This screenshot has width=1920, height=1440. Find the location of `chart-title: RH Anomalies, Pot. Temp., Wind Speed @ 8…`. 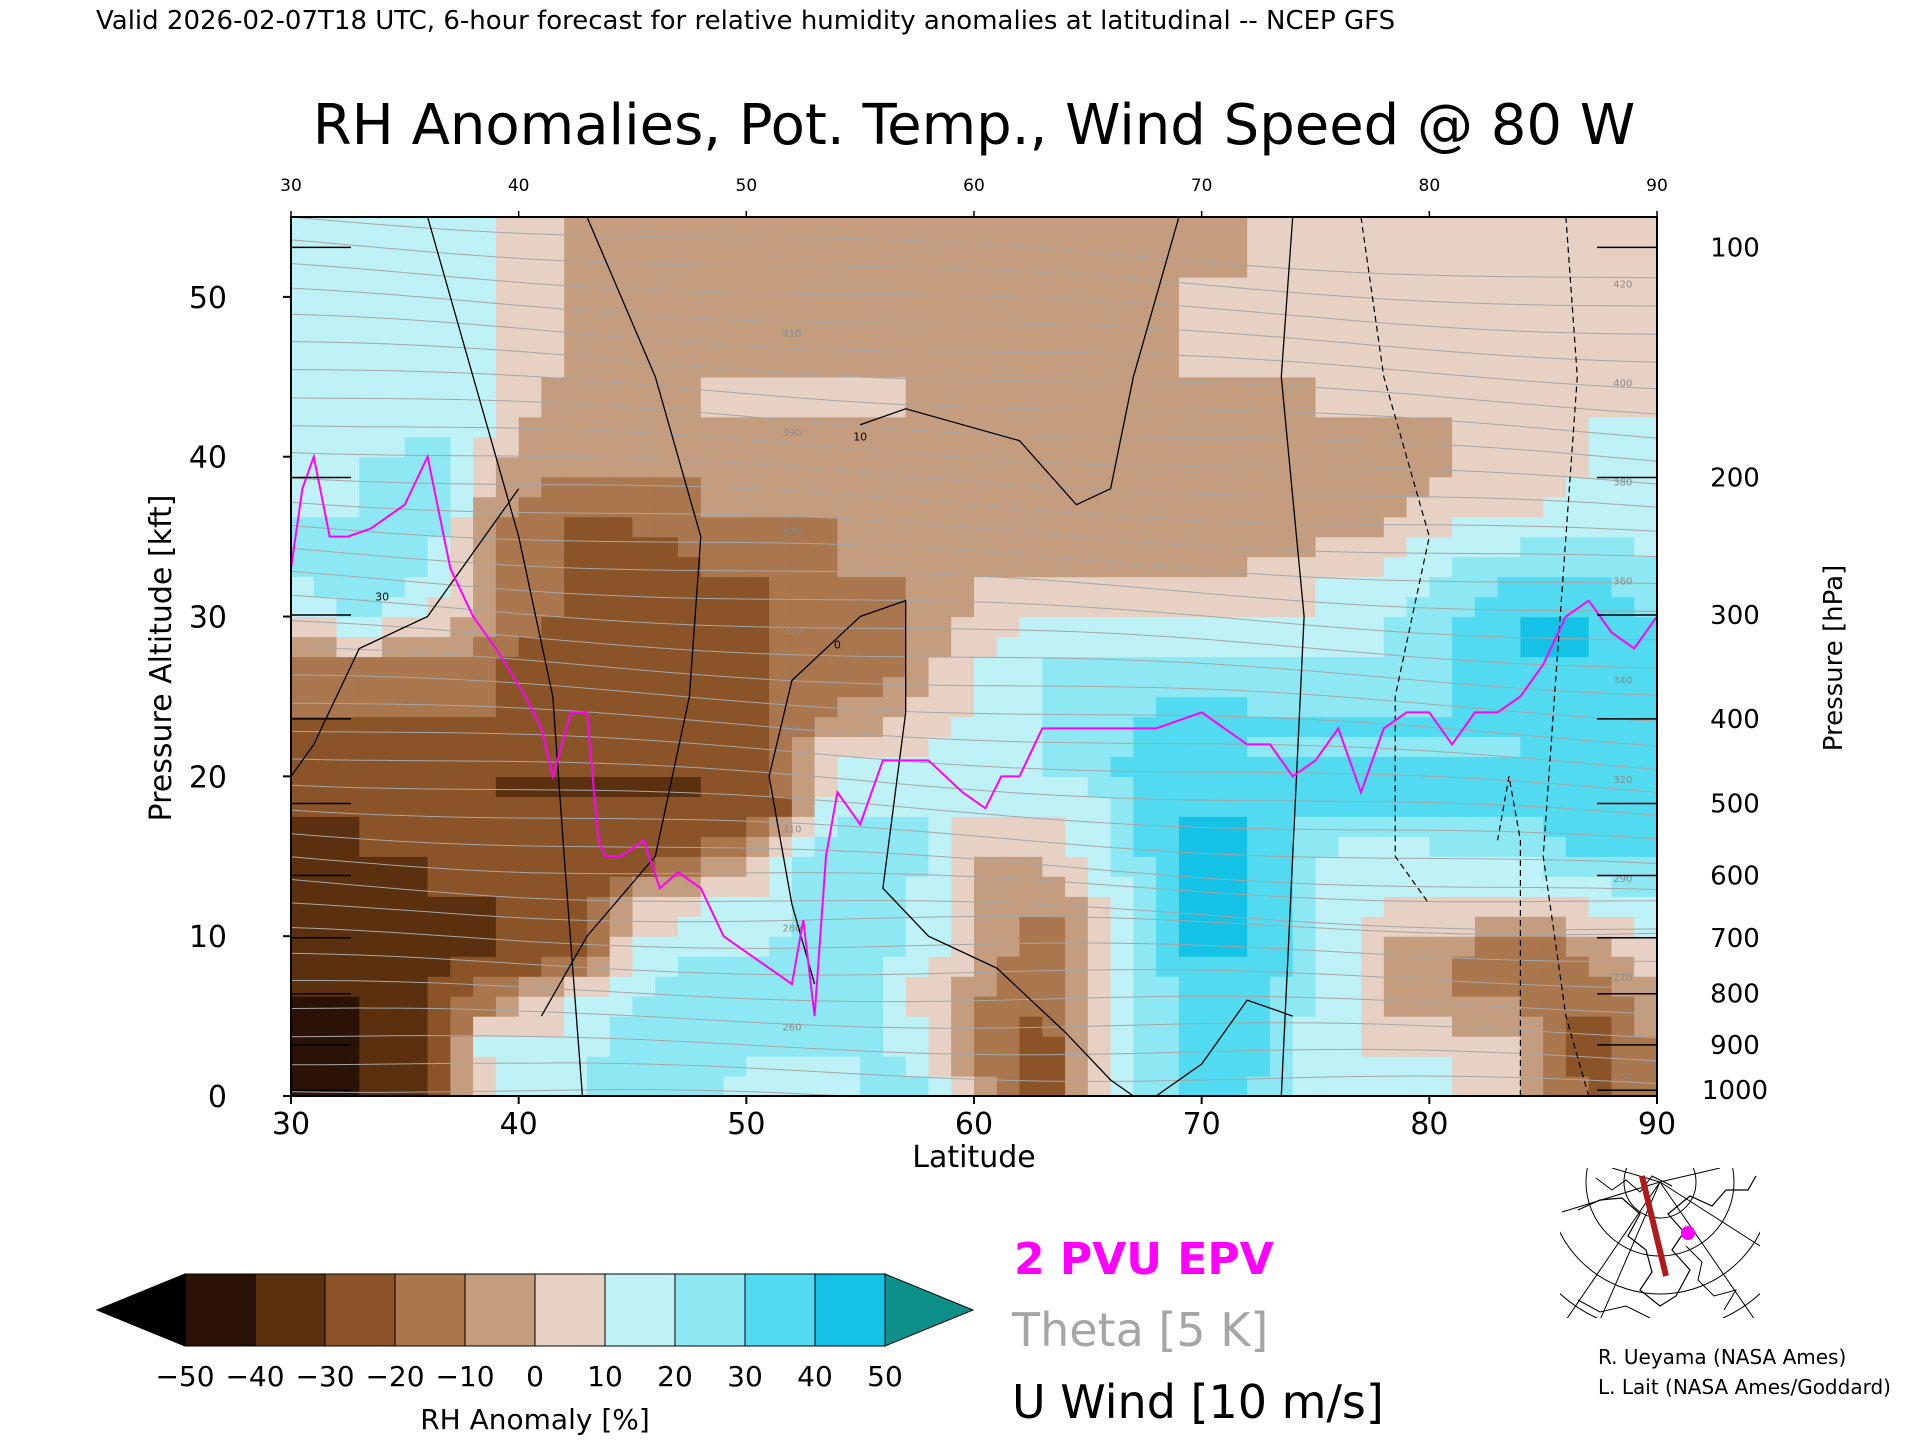

chart-title: RH Anomalies, Pot. Temp., Wind Speed @ 8… is located at coordinates (974, 125).